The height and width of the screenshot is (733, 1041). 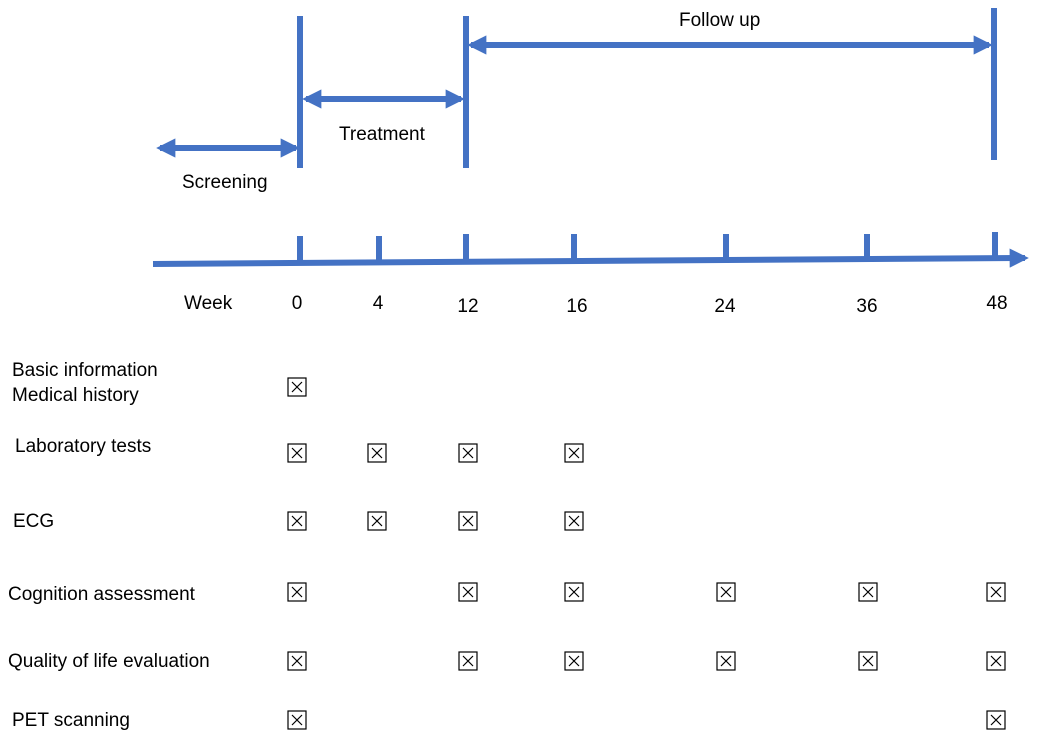 What do you see at coordinates (866, 306) in the screenshot?
I see `week-label-36: 36` at bounding box center [866, 306].